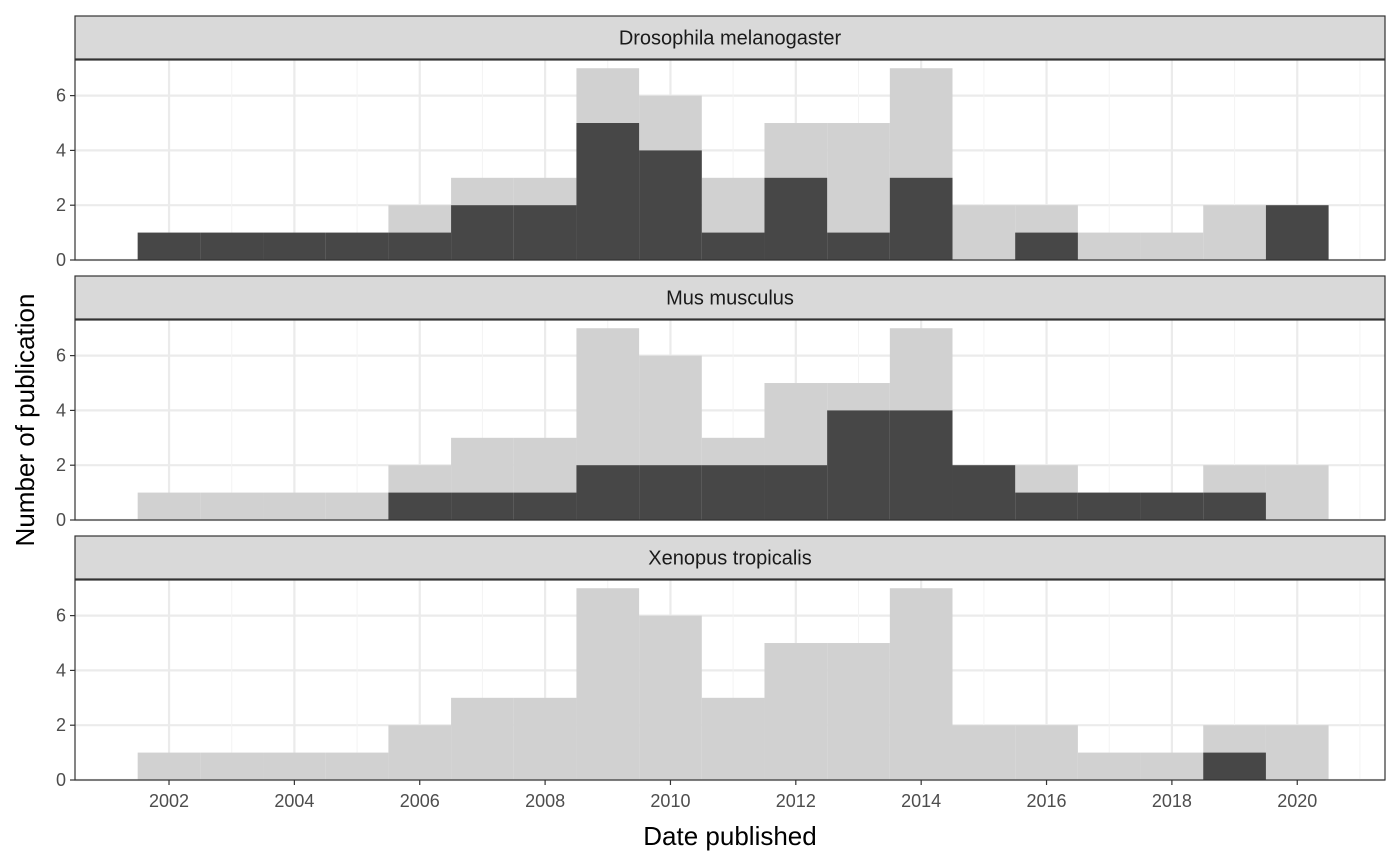 This screenshot has width=1400, height=865. What do you see at coordinates (733, 795) in the screenshot?
I see `x-axis: 2002 2004 2006 2008 2010 2012 2014 2016 2018 2020` at bounding box center [733, 795].